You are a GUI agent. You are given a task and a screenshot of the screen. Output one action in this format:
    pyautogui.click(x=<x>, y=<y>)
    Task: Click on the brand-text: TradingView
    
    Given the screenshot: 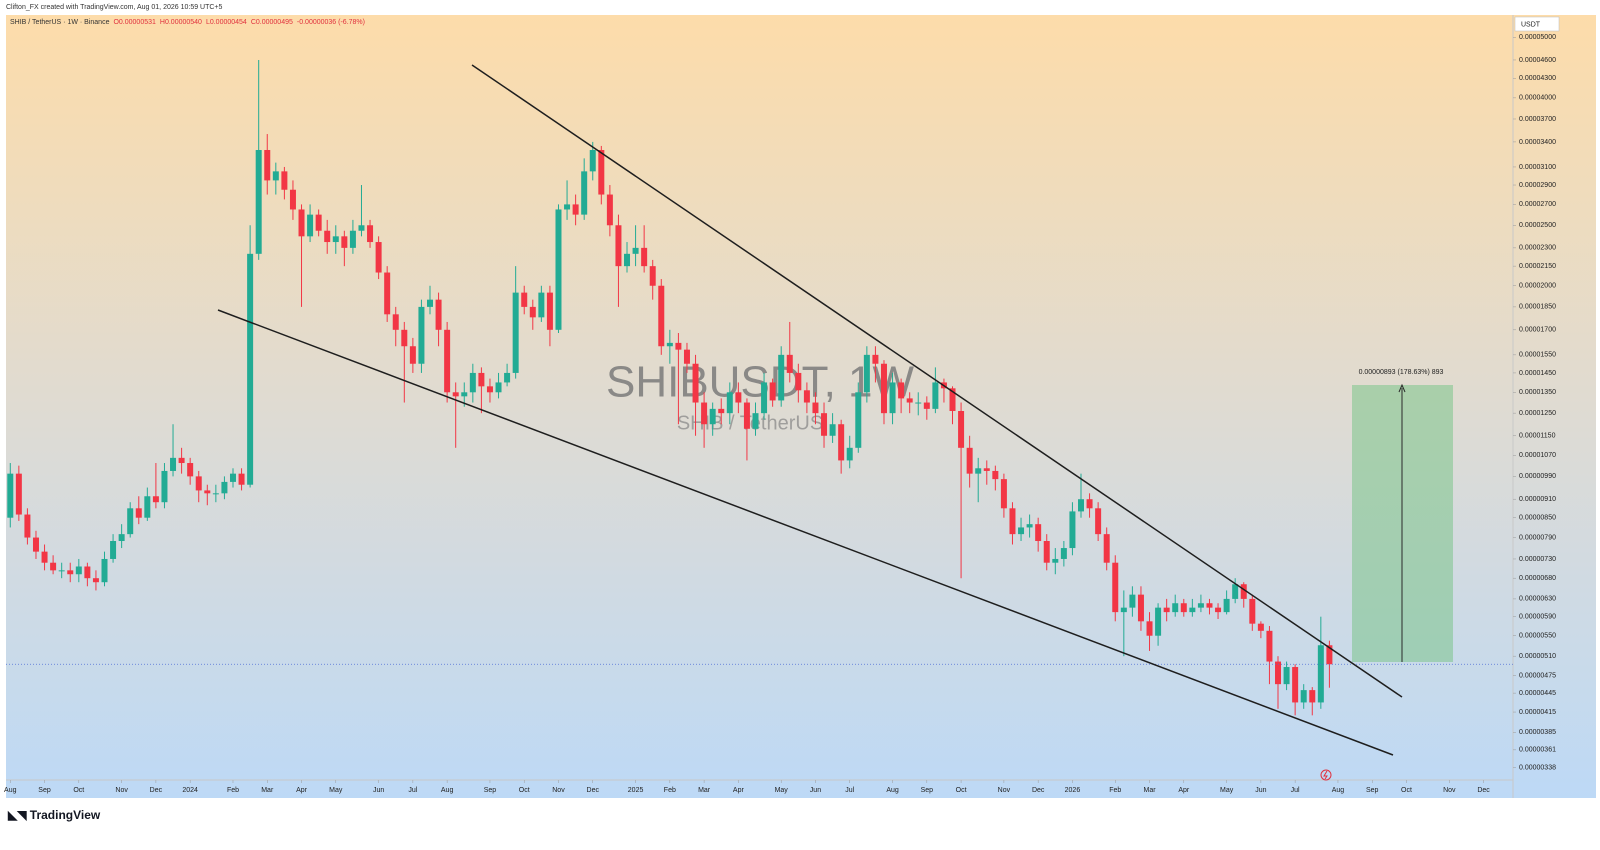 What is the action you would take?
    pyautogui.click(x=65, y=815)
    